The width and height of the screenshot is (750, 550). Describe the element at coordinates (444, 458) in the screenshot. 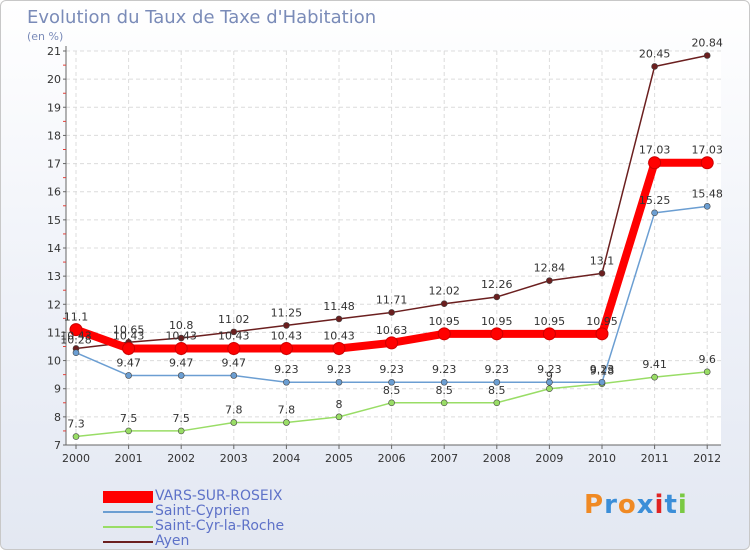

I see `x-tick-label: 2007` at that location.